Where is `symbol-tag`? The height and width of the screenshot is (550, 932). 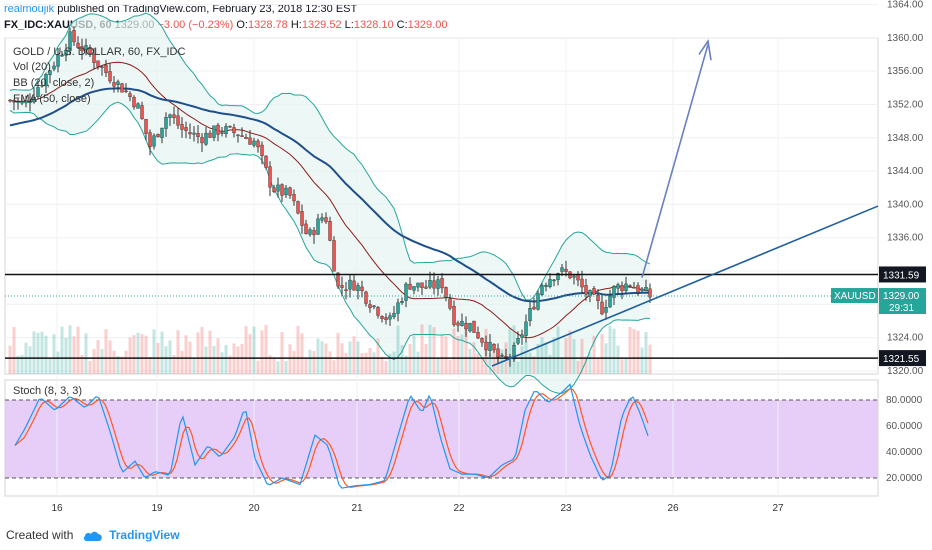
symbol-tag is located at coordinates (854, 296).